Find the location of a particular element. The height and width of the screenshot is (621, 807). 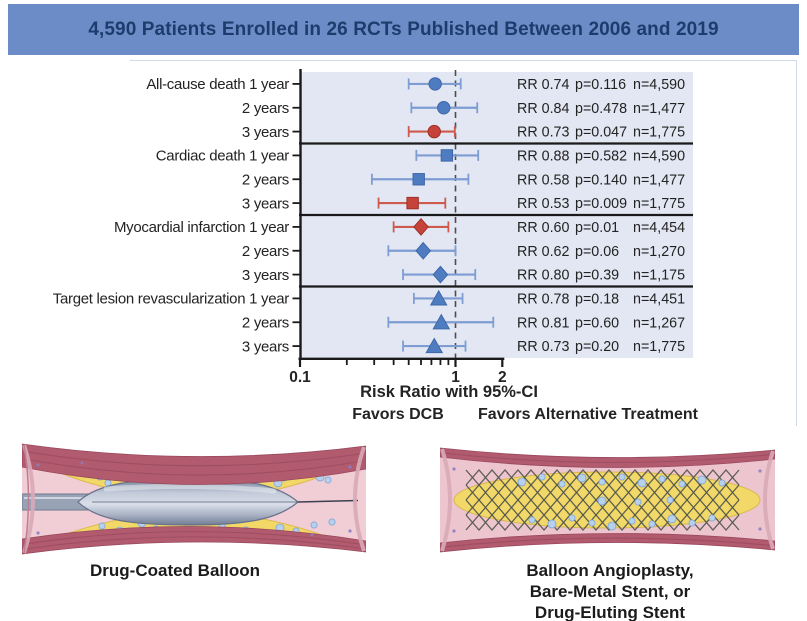

row-label: Myocardial infarction 1 year is located at coordinates (201, 227).